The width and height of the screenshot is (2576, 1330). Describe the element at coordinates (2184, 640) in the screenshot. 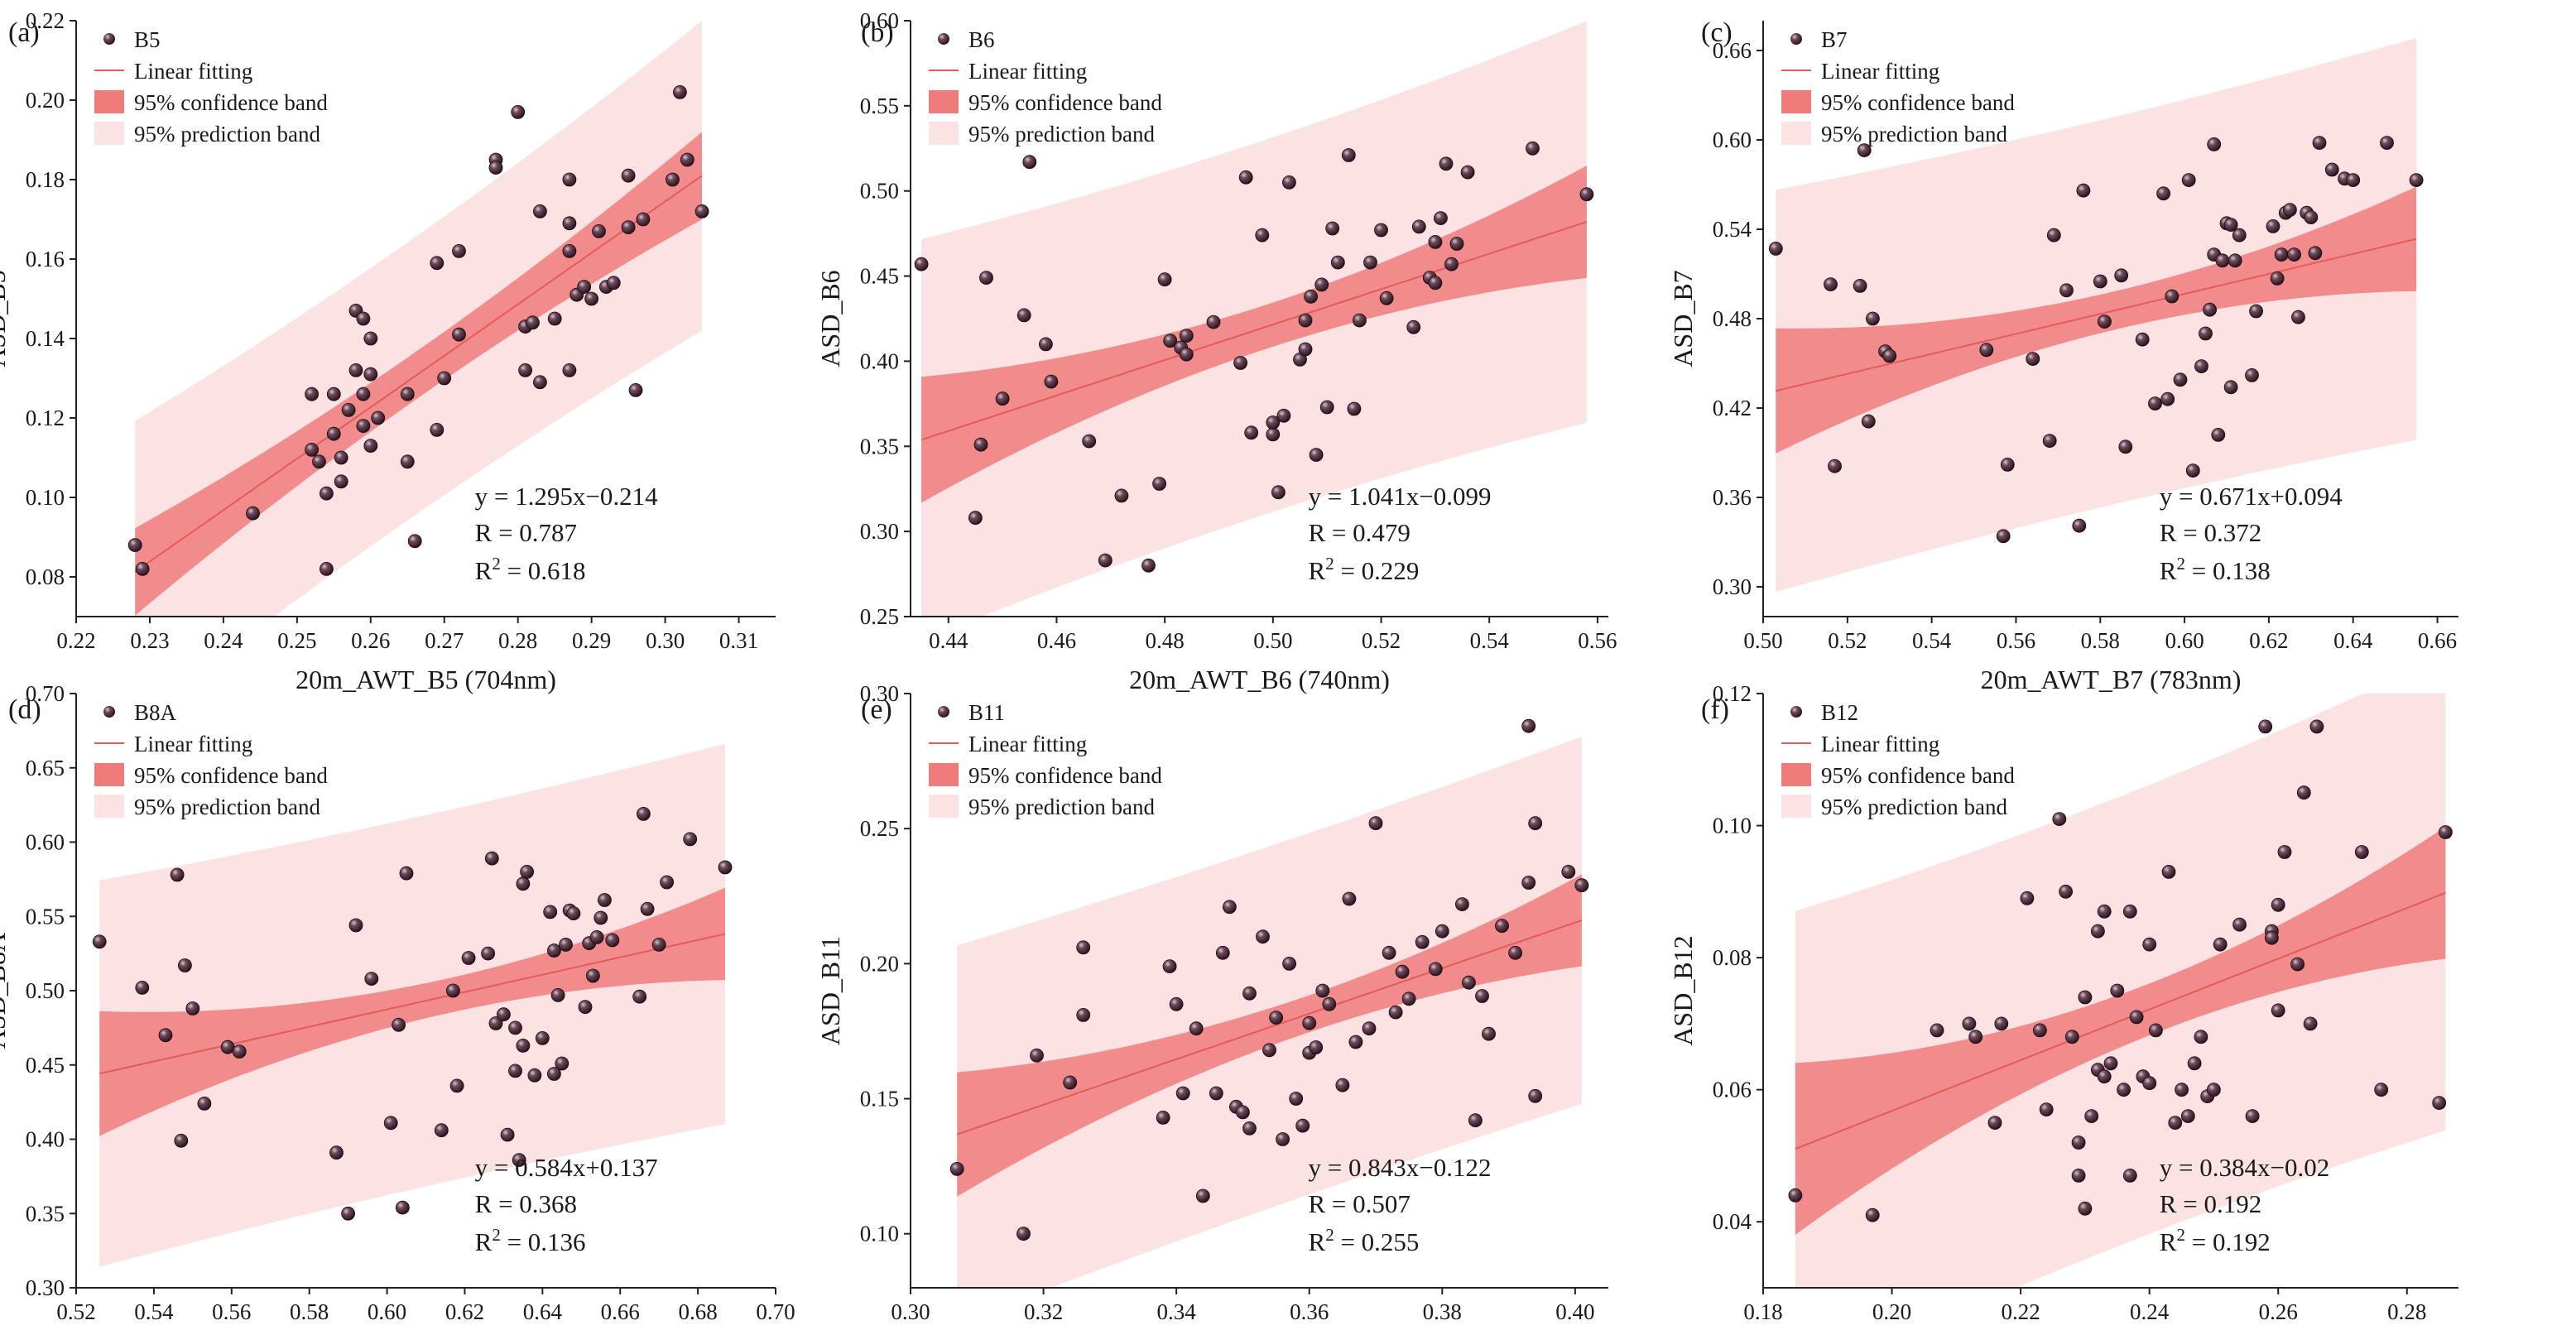

I see `x-tick-label: 0.60` at that location.